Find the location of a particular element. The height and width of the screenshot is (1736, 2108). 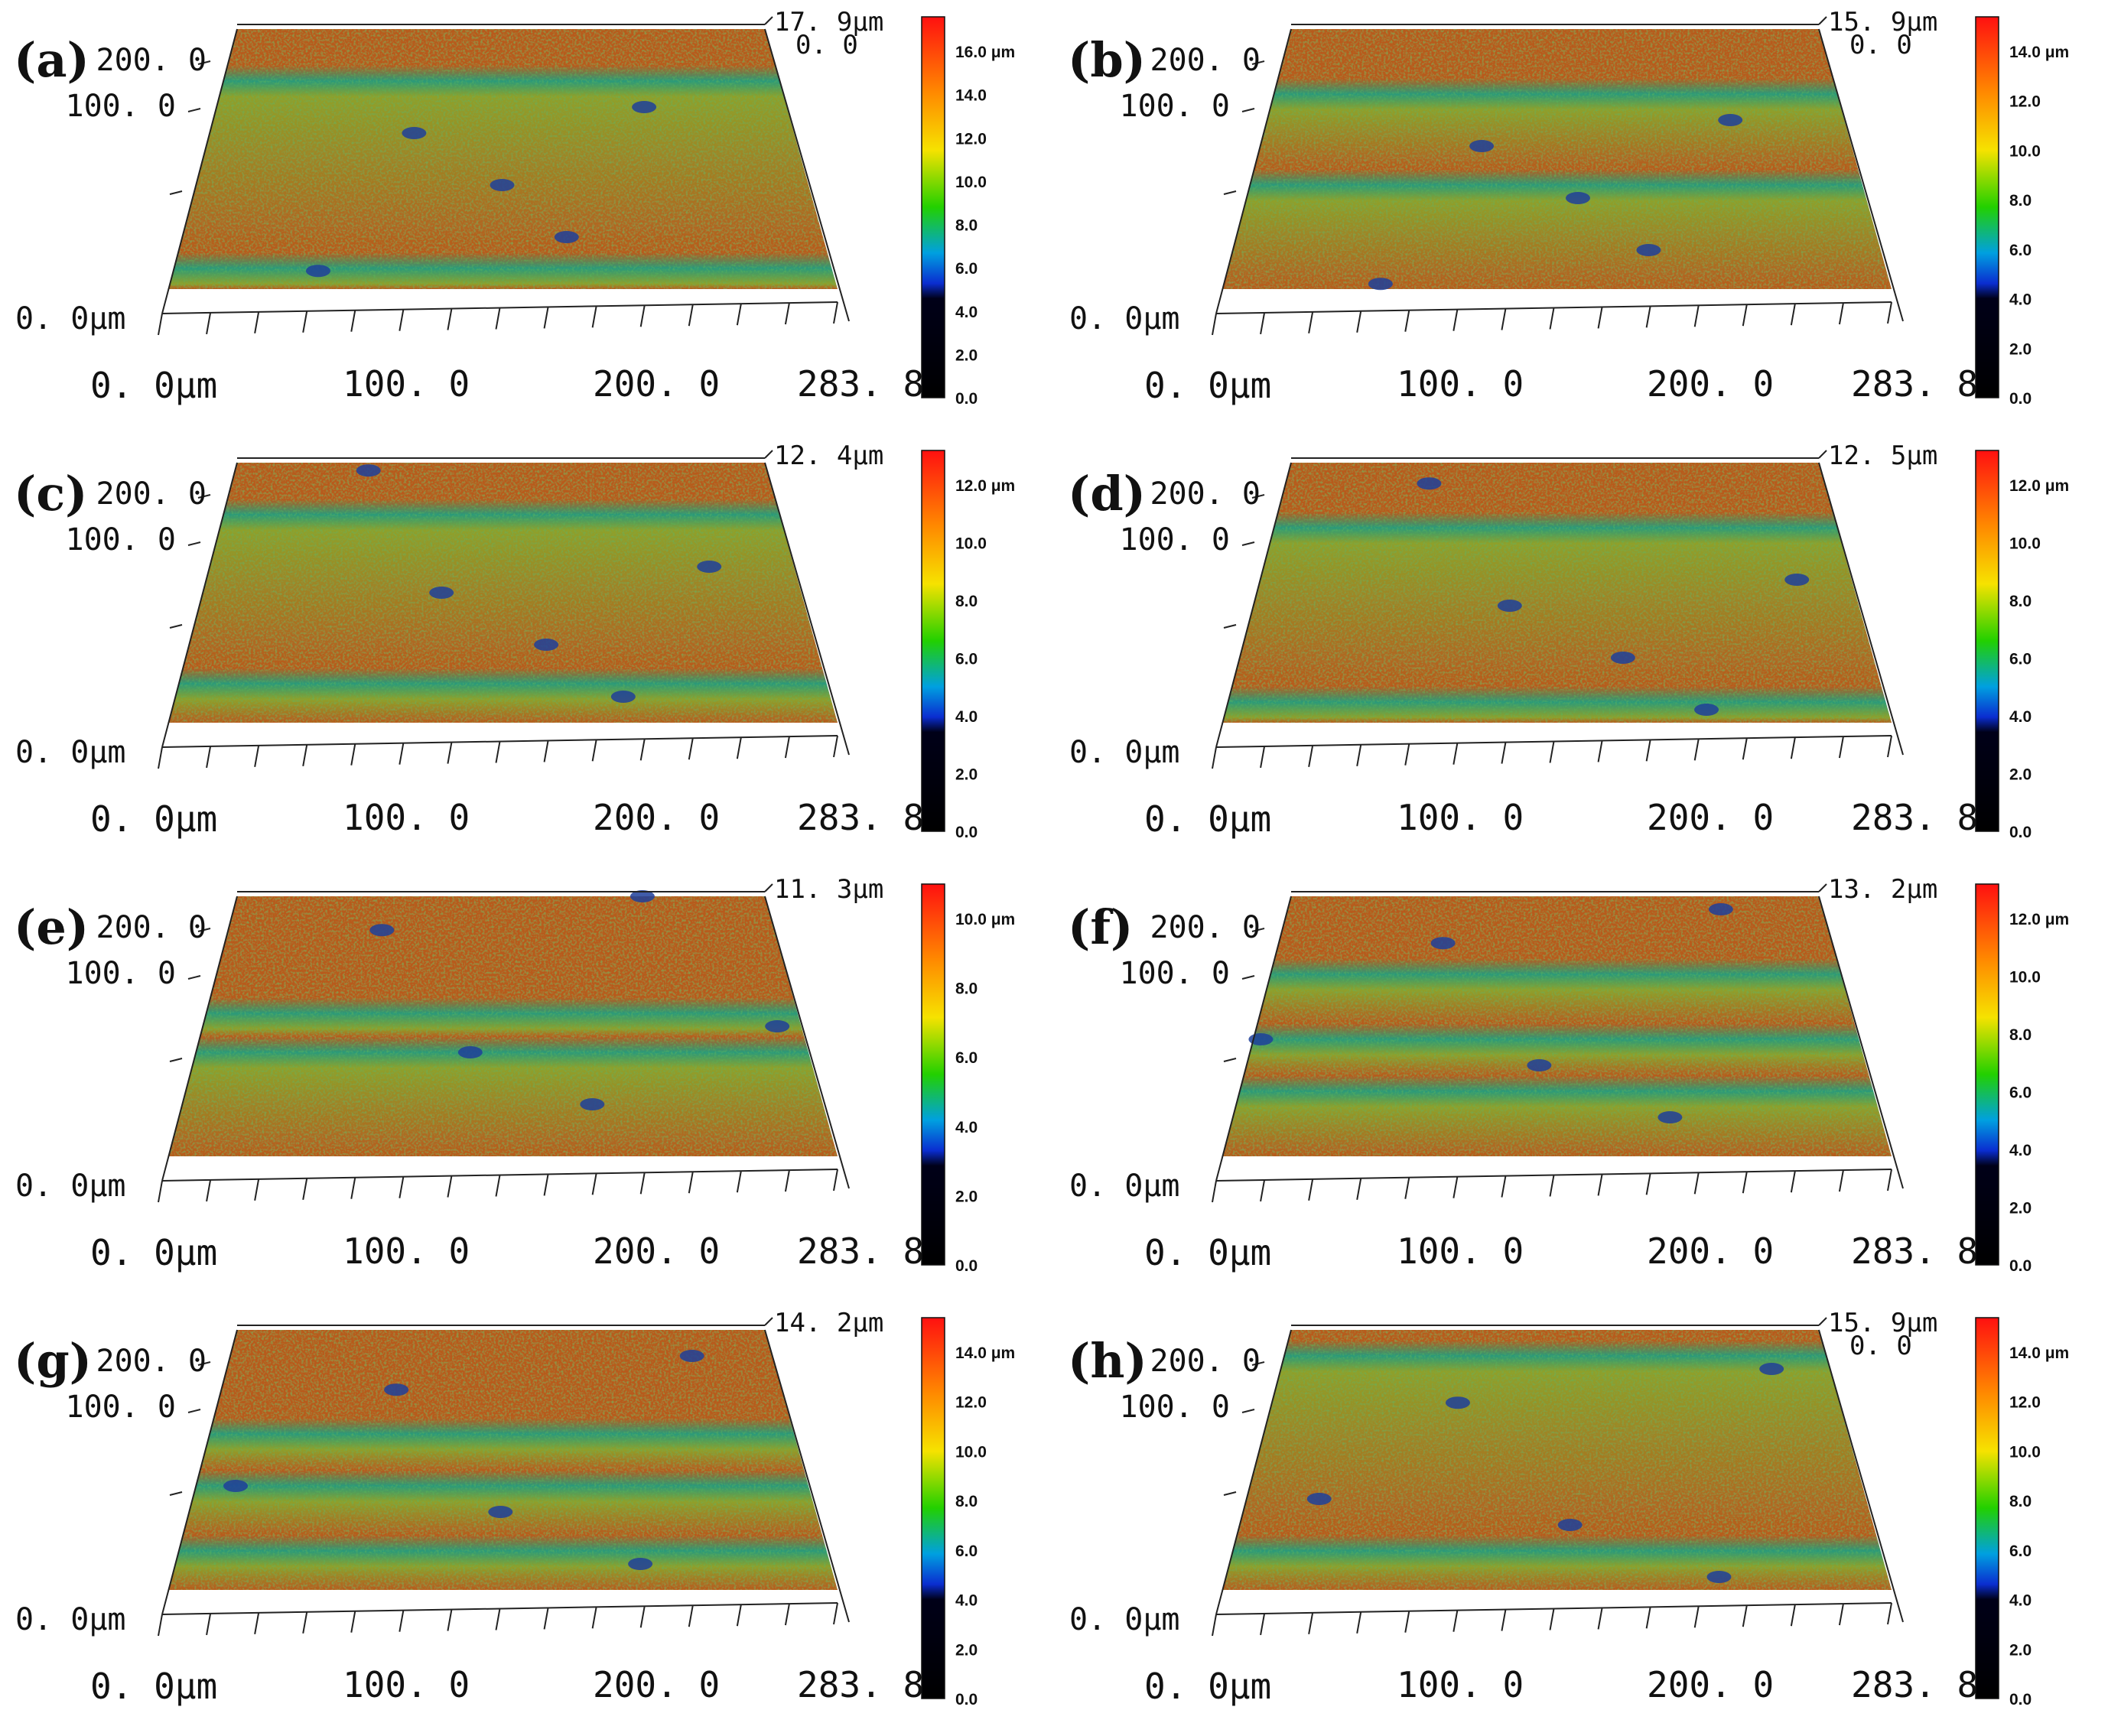

zmax-label: 12. 5μm is located at coordinates (1882, 456).